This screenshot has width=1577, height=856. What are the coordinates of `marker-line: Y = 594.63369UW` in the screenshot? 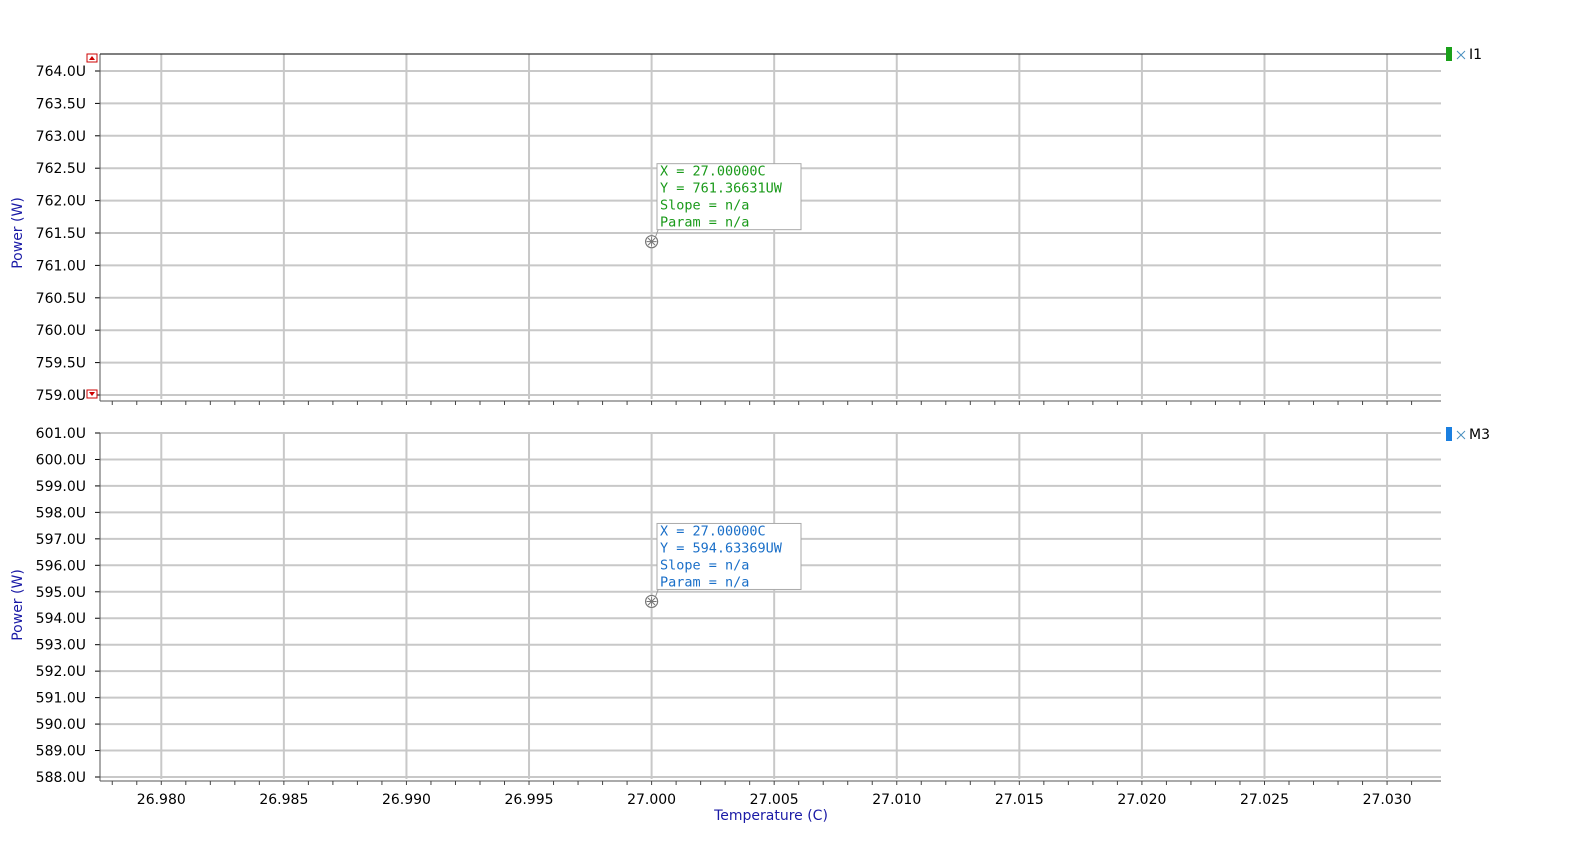 It's located at (721, 548).